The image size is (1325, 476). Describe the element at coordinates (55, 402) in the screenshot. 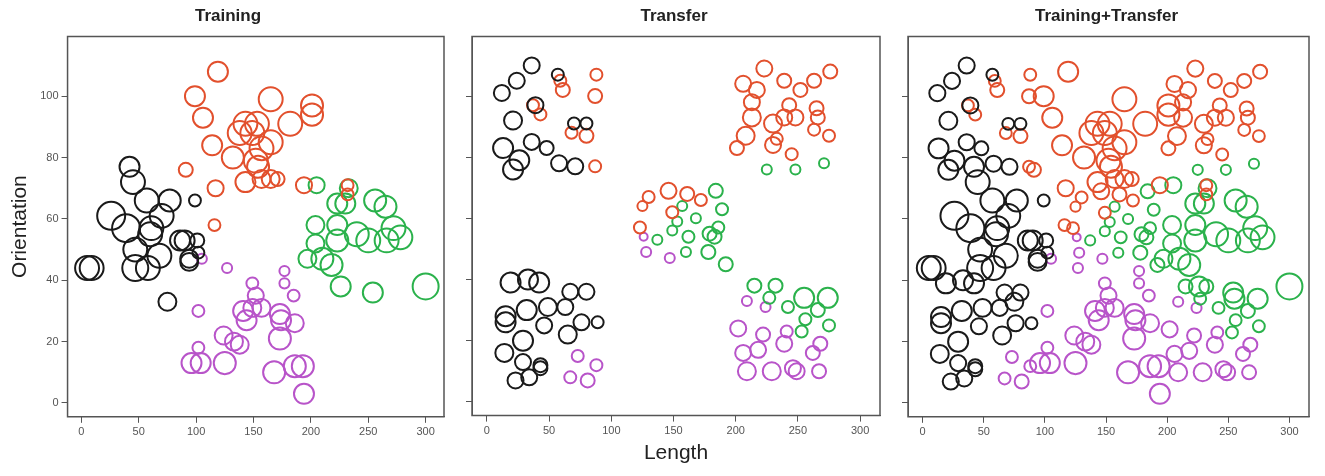

I see `y-tick-label: 0` at that location.